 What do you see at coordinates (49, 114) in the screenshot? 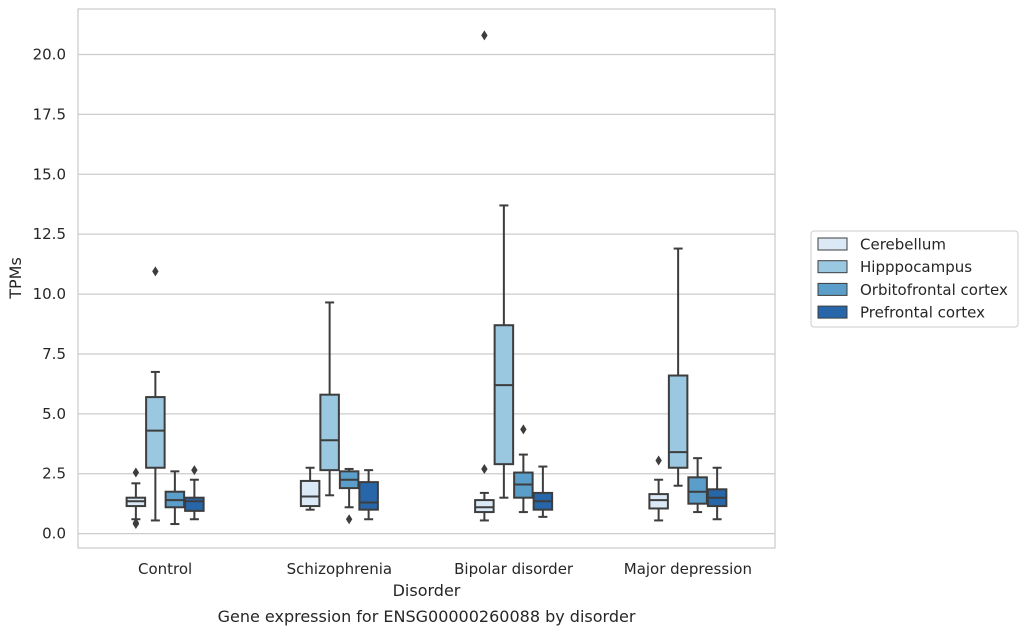
I see `y-tick-label: 17.5` at bounding box center [49, 114].